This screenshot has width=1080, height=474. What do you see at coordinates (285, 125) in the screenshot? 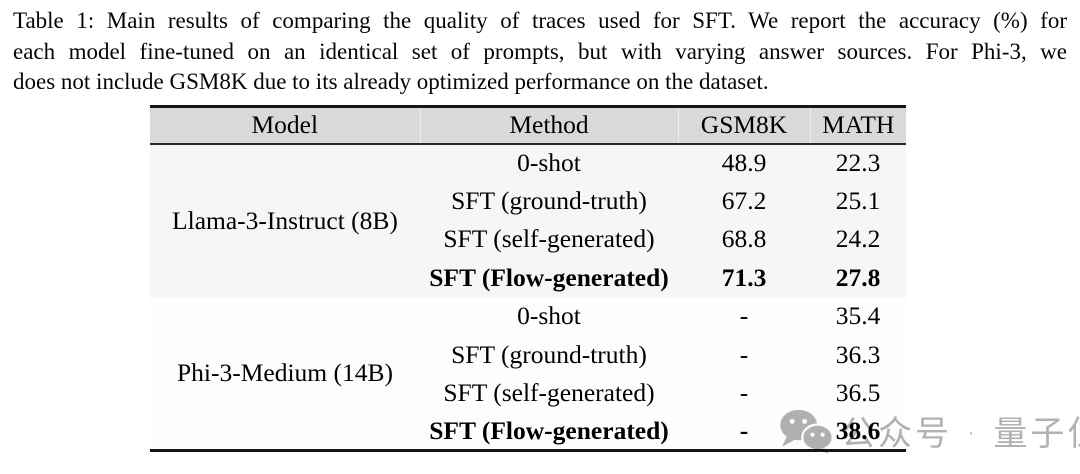
I see `column-header-model: Model` at bounding box center [285, 125].